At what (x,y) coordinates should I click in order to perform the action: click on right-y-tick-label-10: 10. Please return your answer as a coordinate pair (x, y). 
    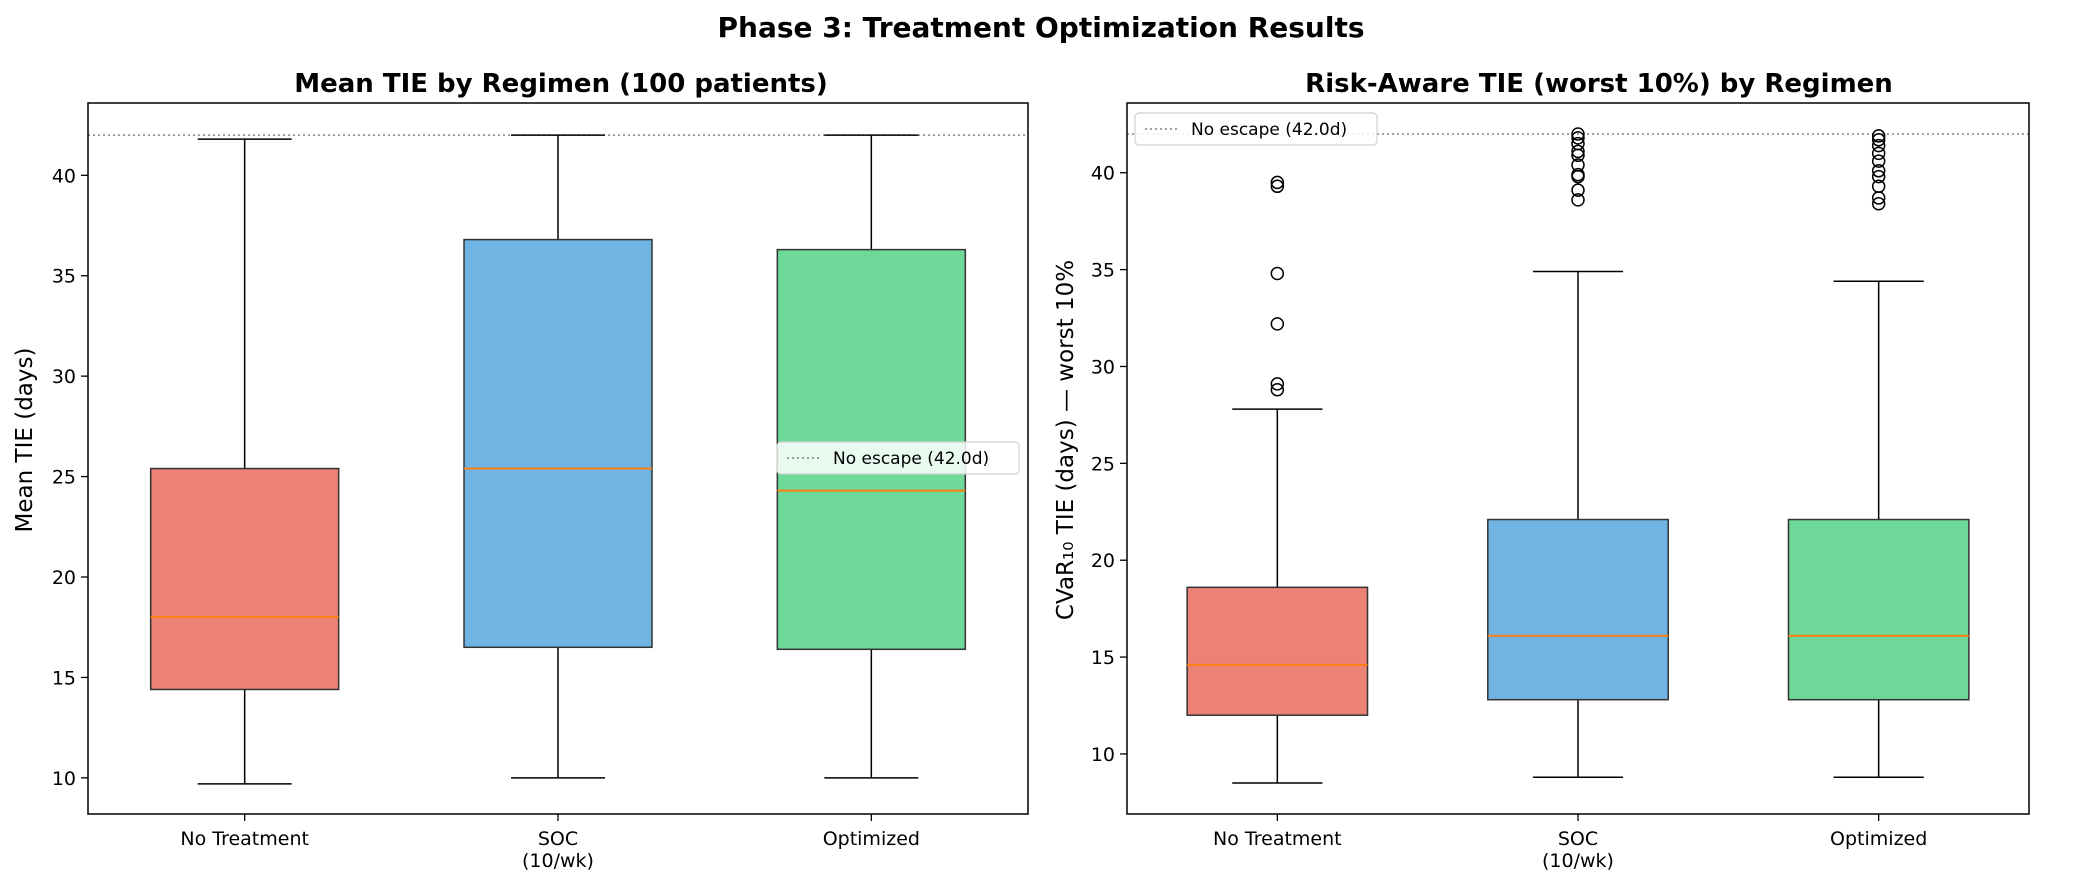
    Looking at the image, I should click on (1103, 755).